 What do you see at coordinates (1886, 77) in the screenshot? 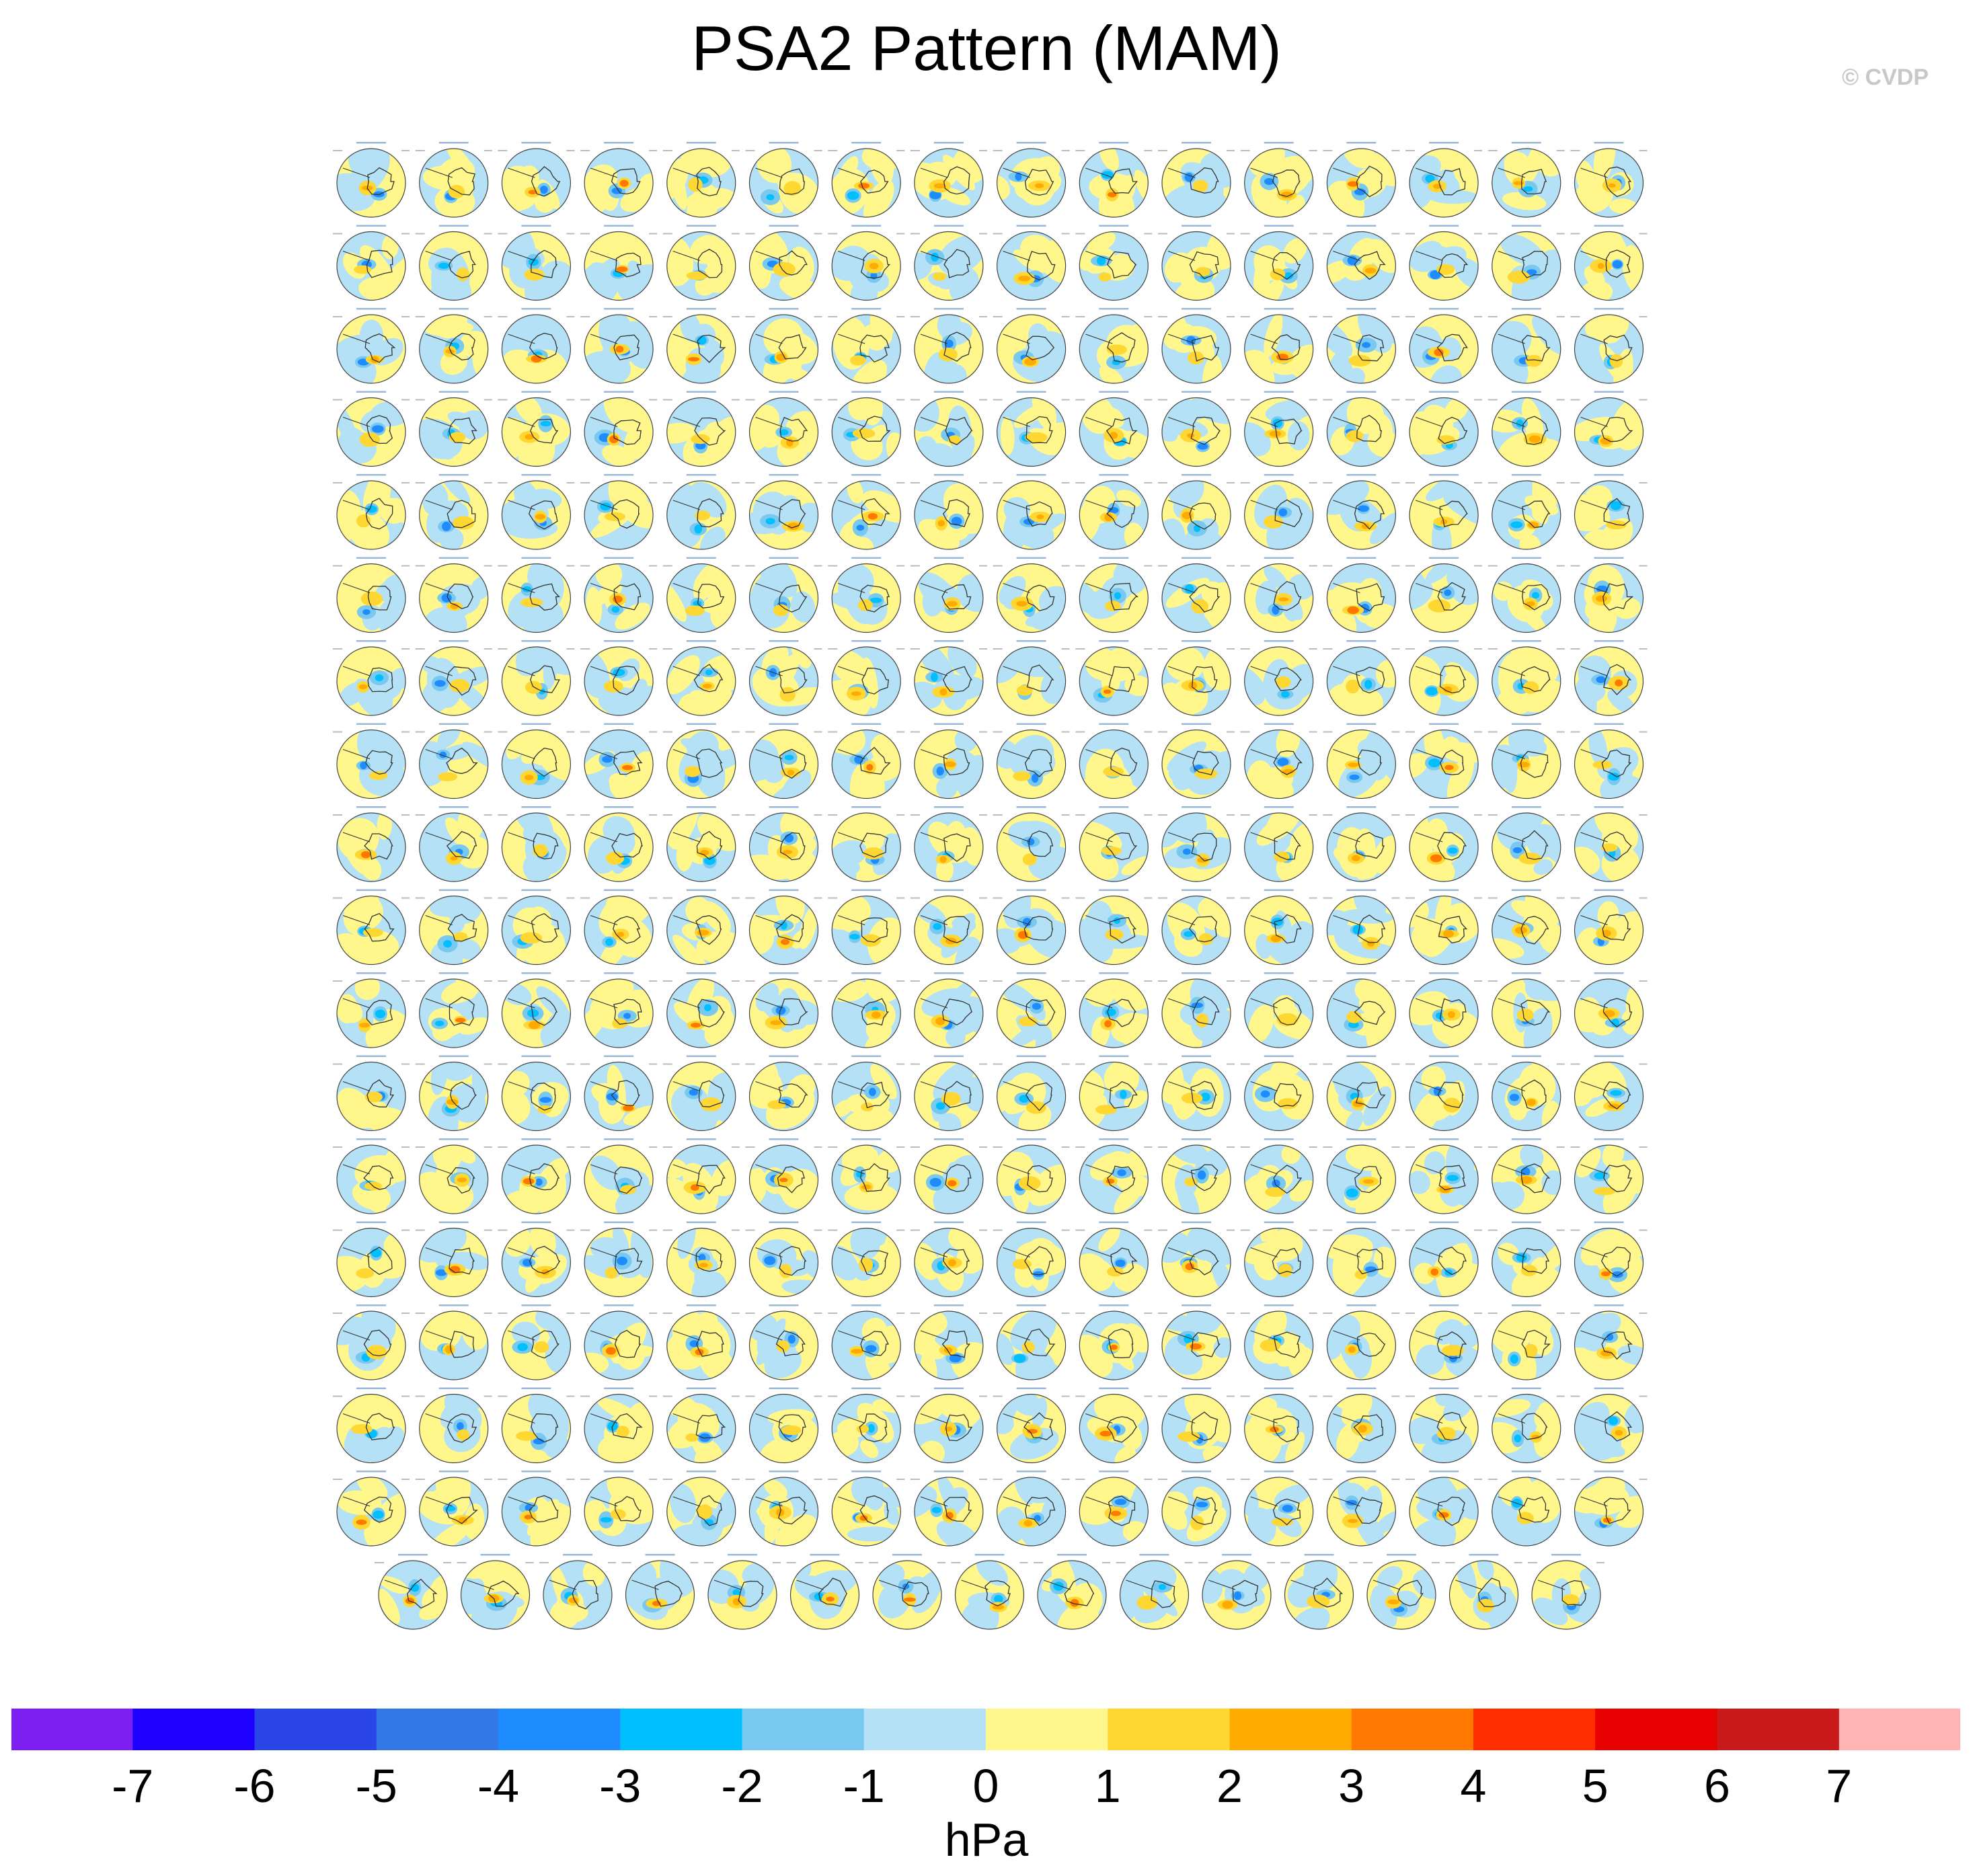
I see `copyright-label: © CVDP` at bounding box center [1886, 77].